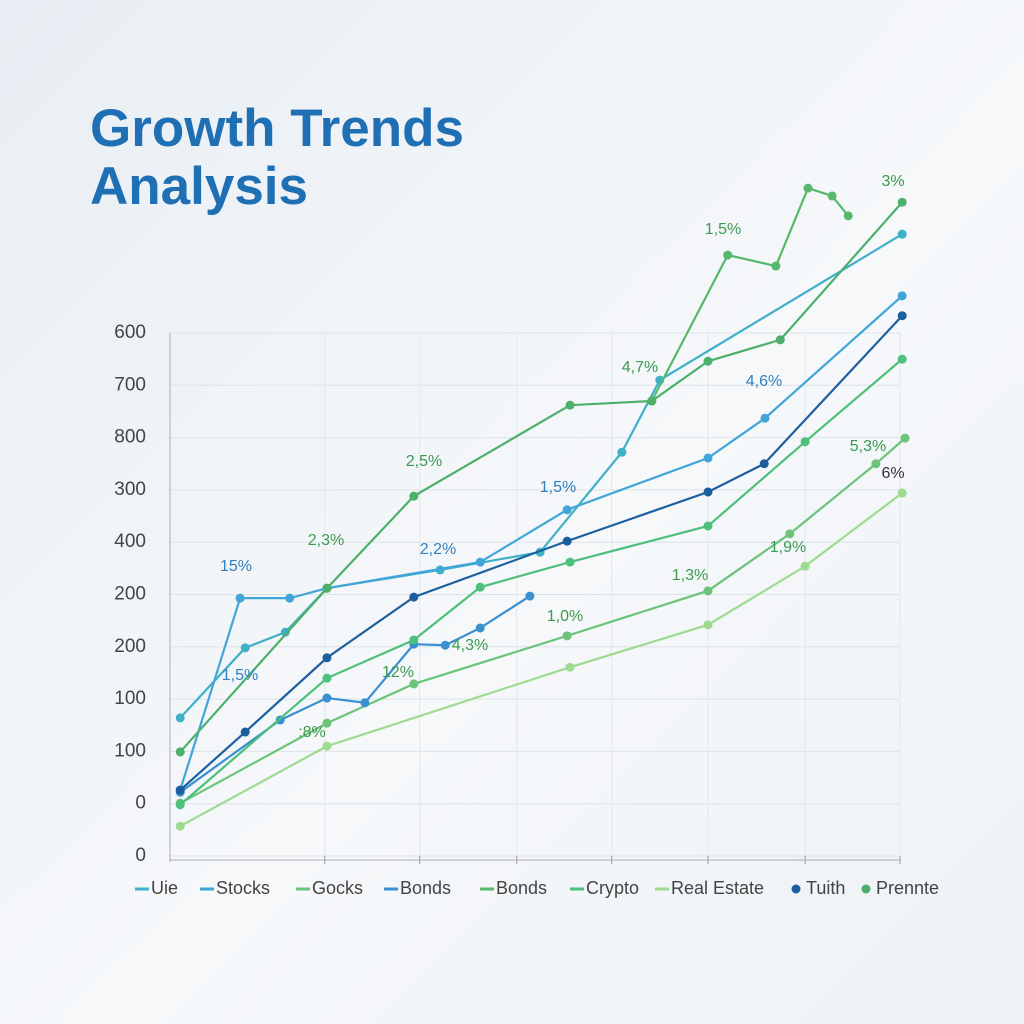  Describe the element at coordinates (825, 888) in the screenshot. I see `legend-label: Tuith` at that location.